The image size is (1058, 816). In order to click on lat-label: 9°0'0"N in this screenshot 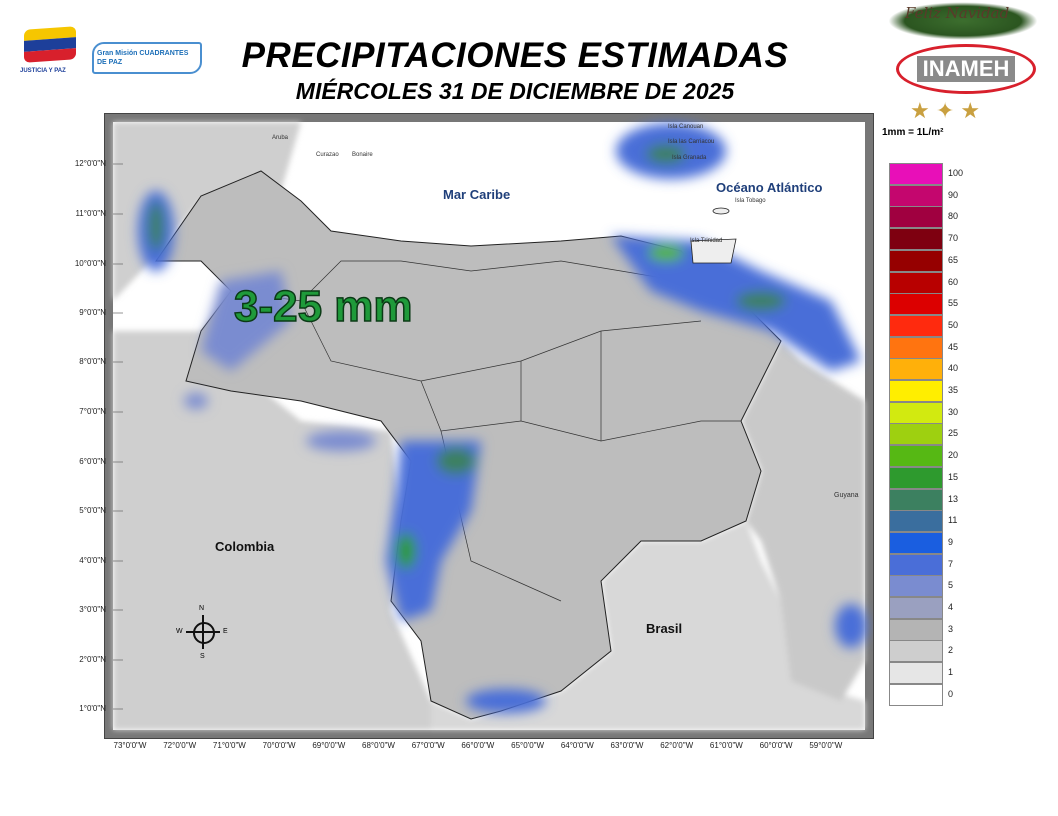, I will do `click(92, 312)`.